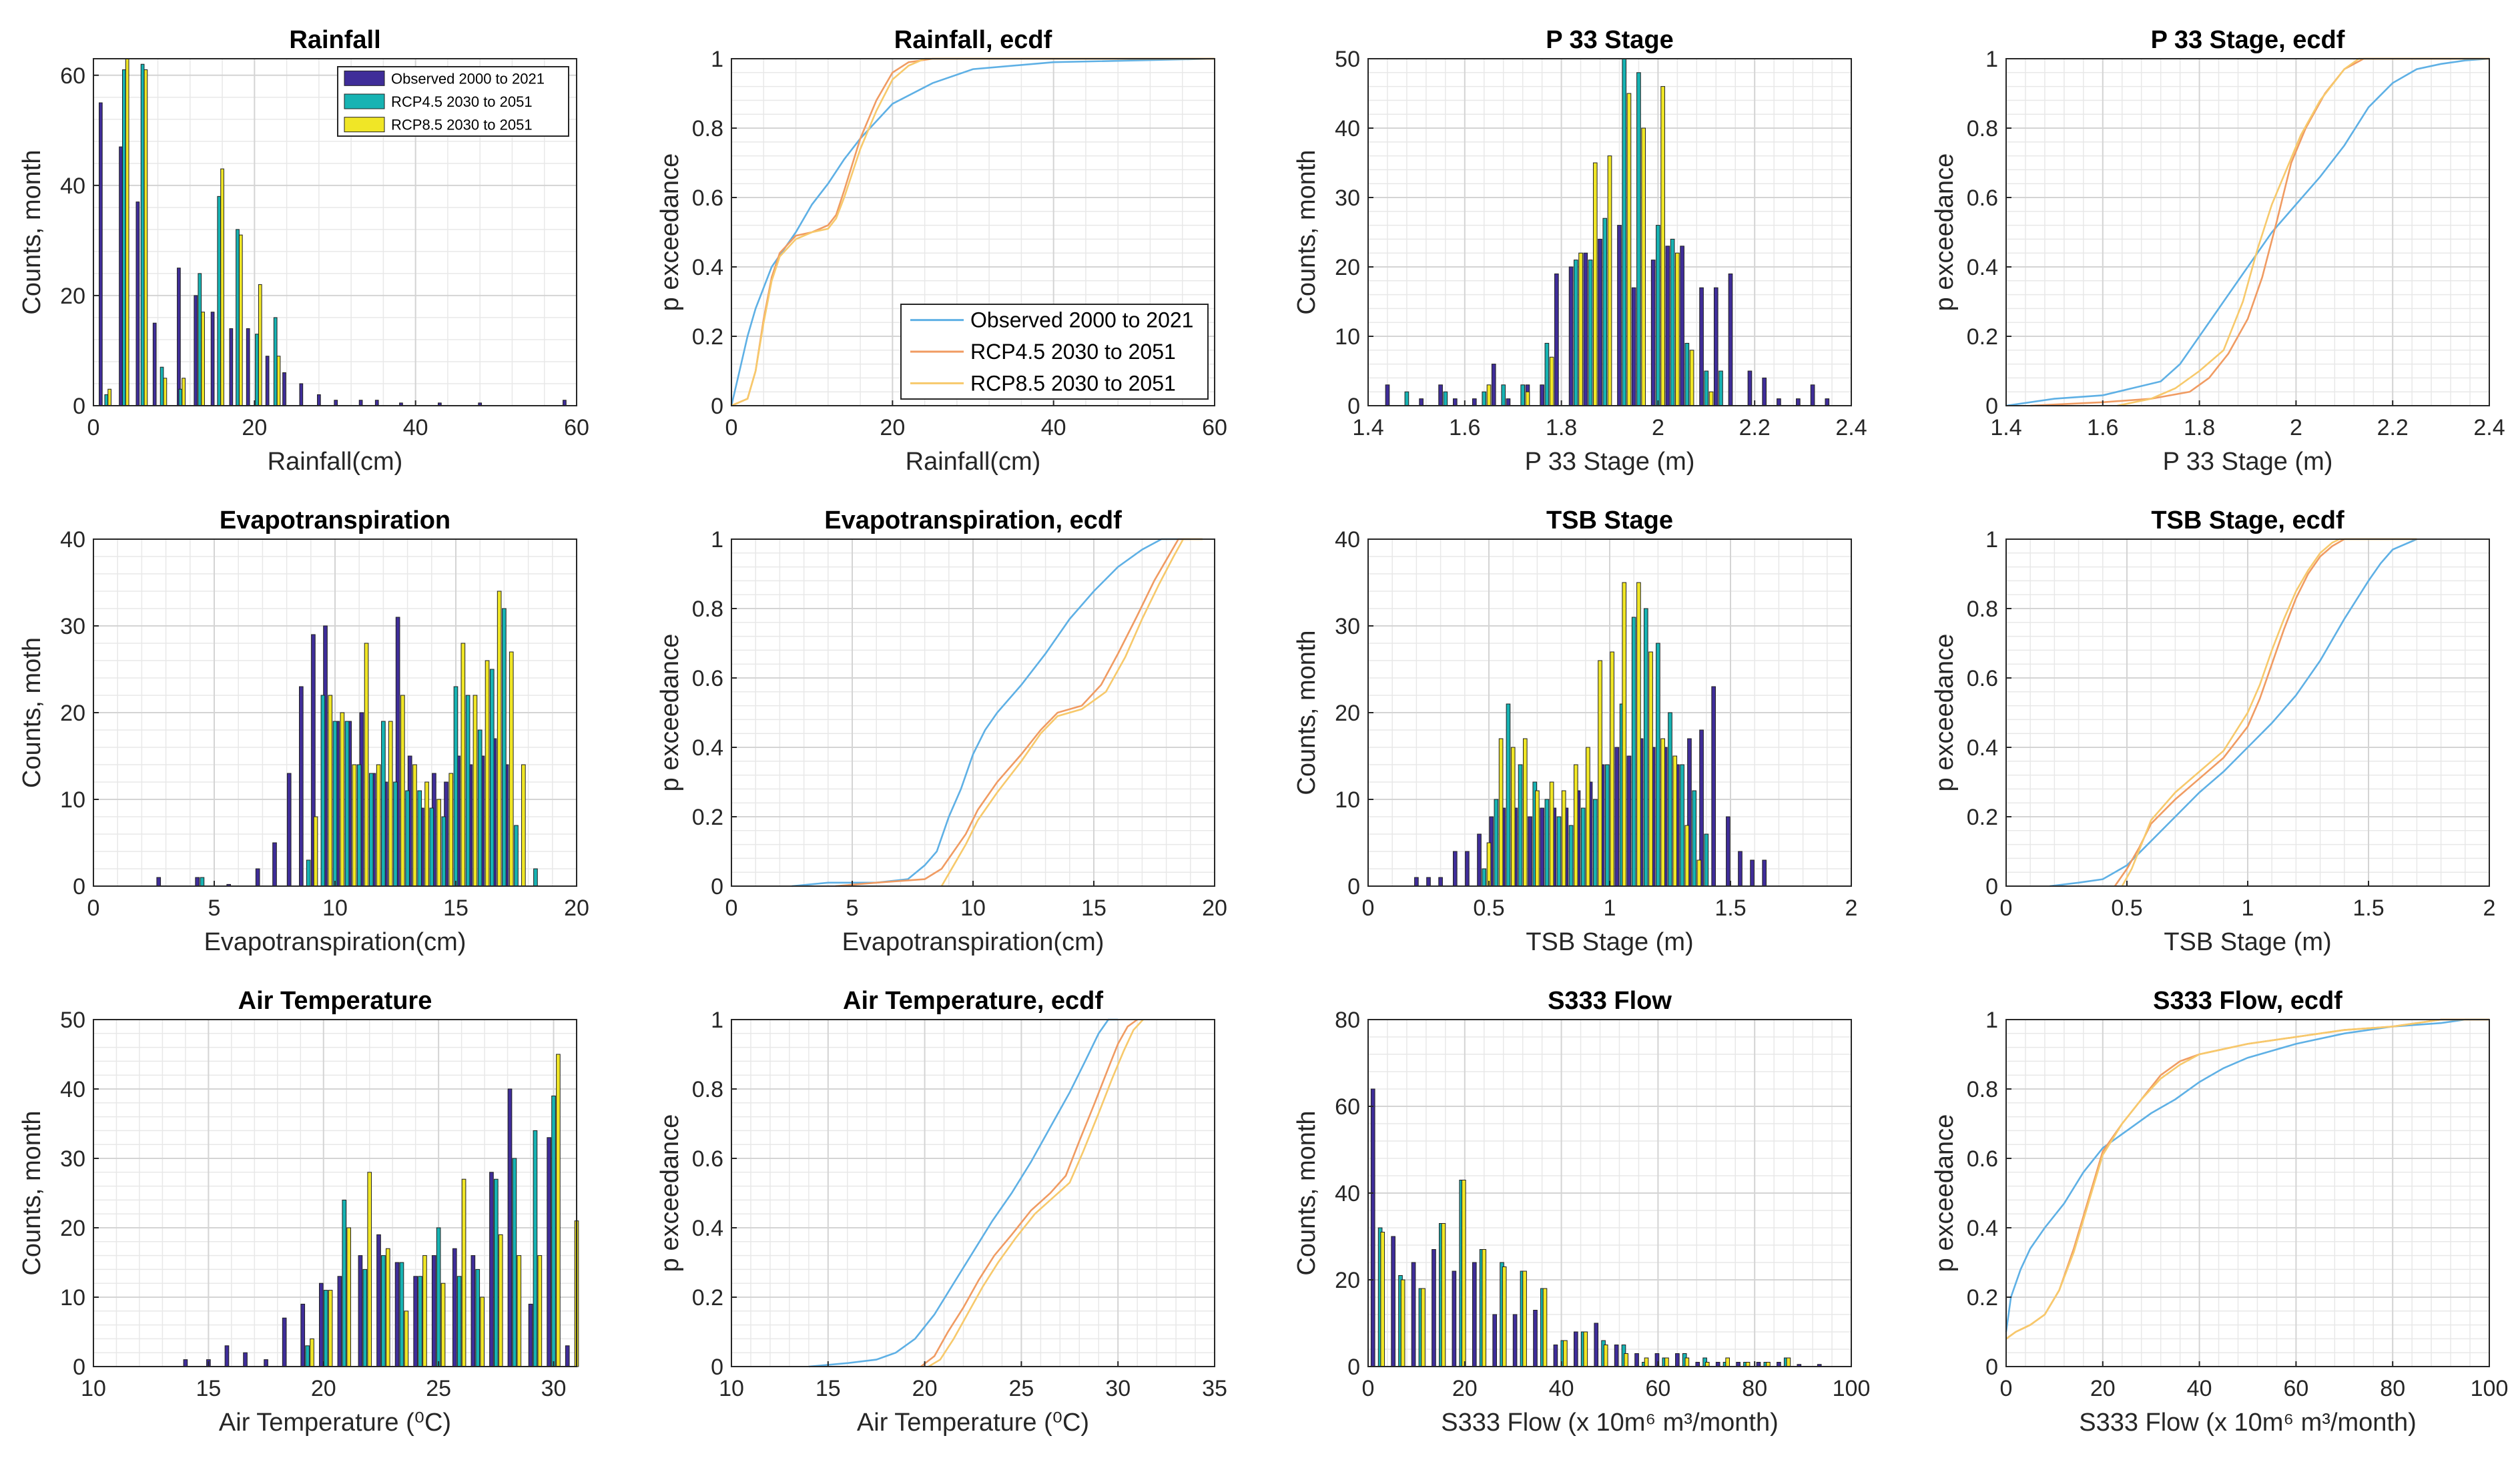 The image size is (2520, 1476). What do you see at coordinates (323, 1389) in the screenshot?
I see `x-tick-label: 20` at bounding box center [323, 1389].